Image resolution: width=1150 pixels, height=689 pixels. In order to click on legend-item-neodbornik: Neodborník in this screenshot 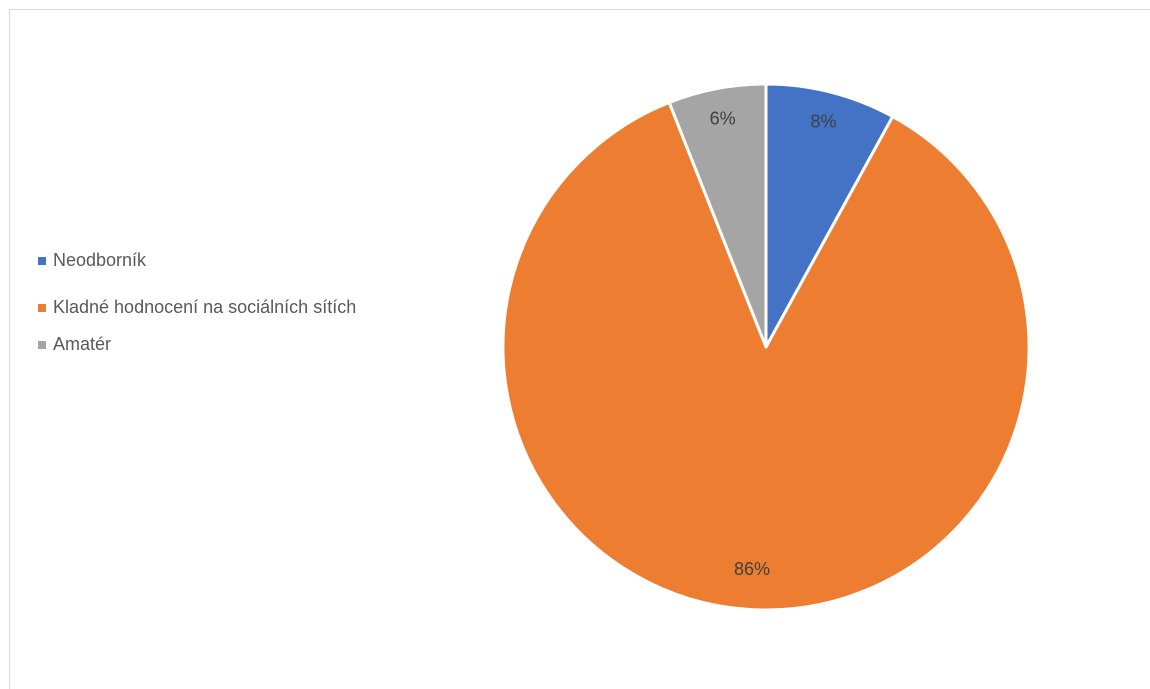, I will do `click(203, 260)`.